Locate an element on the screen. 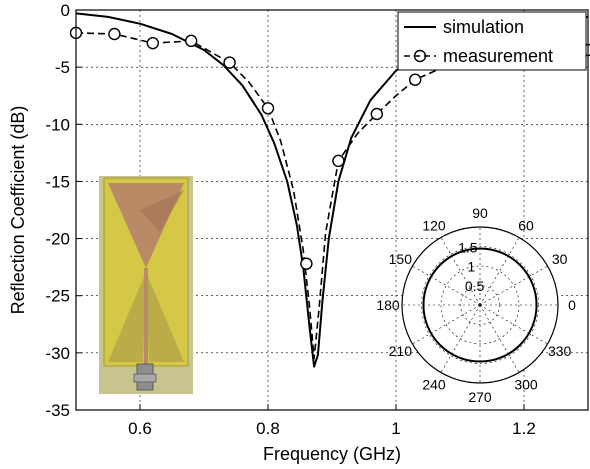  polar-angle-label: 30 is located at coordinates (560, 259).